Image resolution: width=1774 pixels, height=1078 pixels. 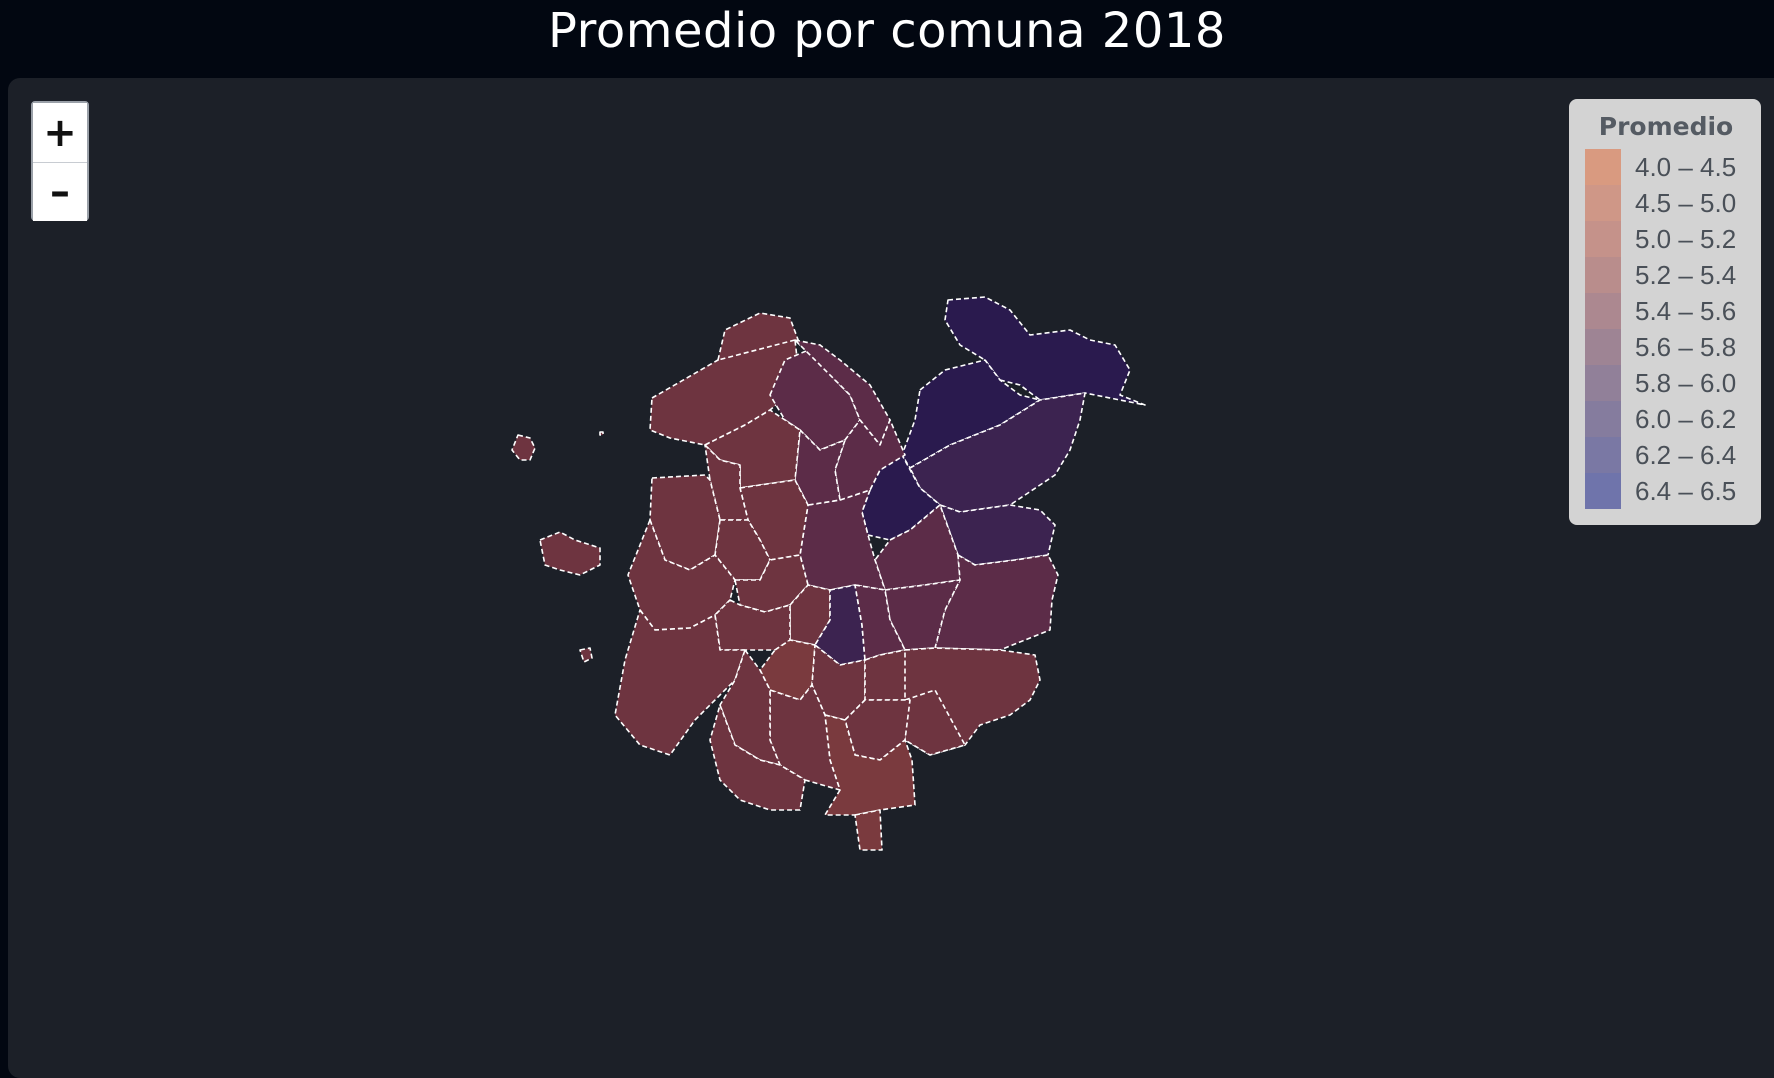 I want to click on legend-label: 6.0 – 6.2, so click(x=1686, y=418).